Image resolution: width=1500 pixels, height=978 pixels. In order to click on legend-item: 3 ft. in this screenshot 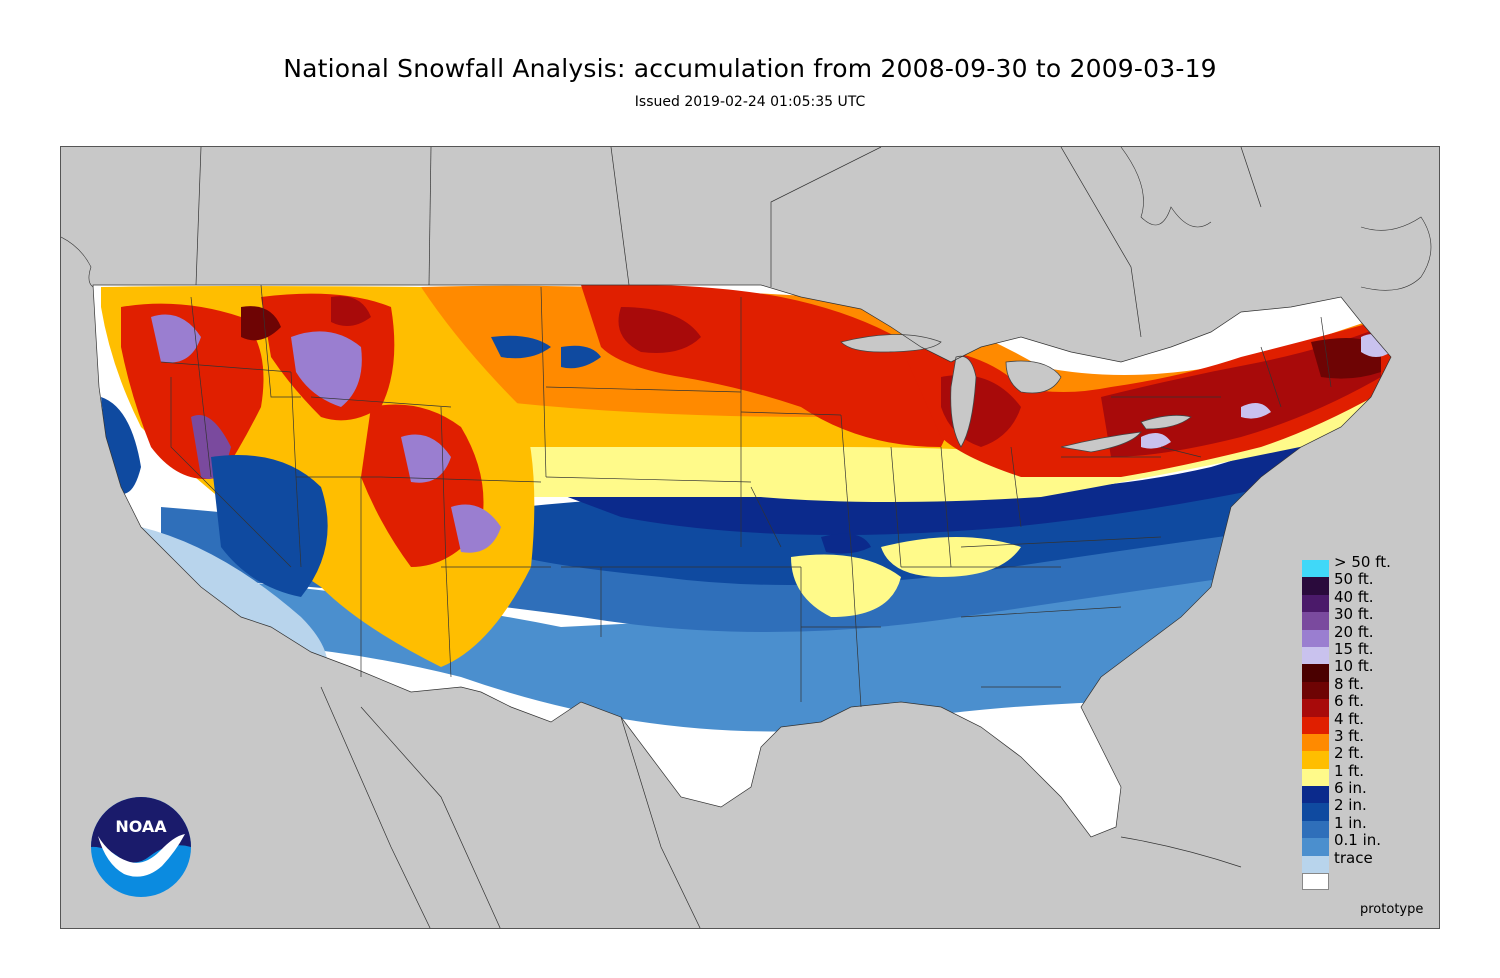, I will do `click(1362, 739)`.